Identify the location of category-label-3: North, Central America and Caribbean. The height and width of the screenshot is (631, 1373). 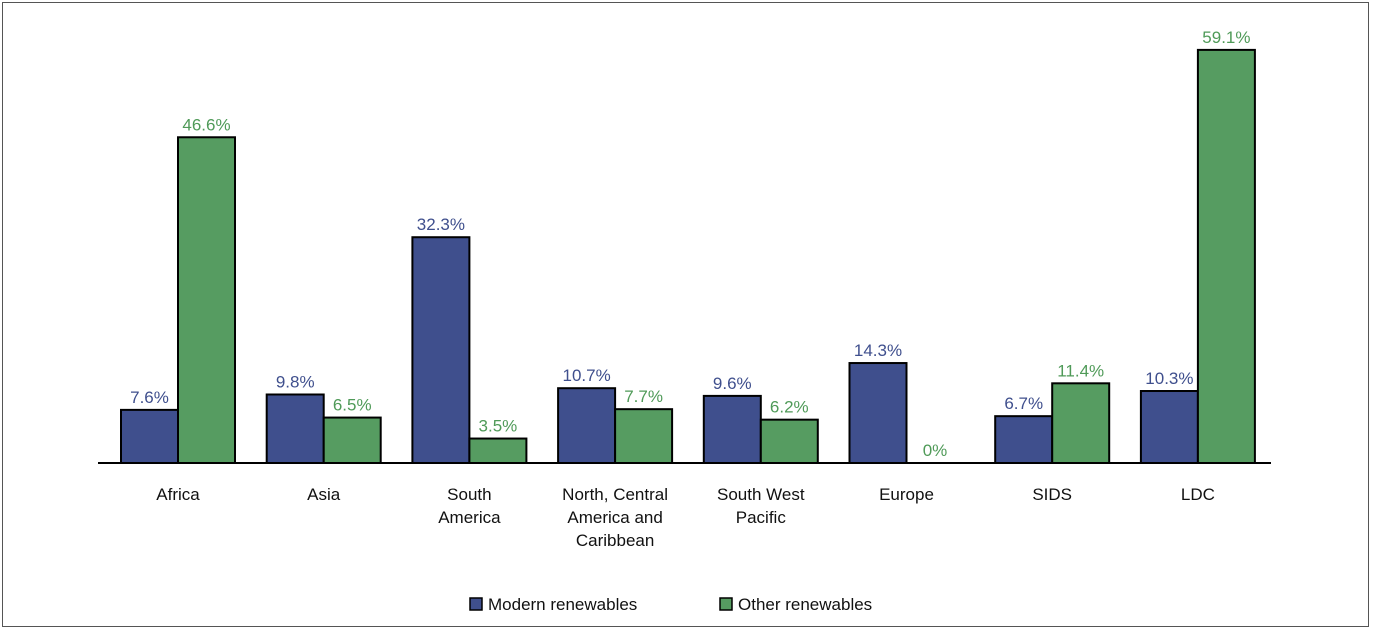
(615, 517).